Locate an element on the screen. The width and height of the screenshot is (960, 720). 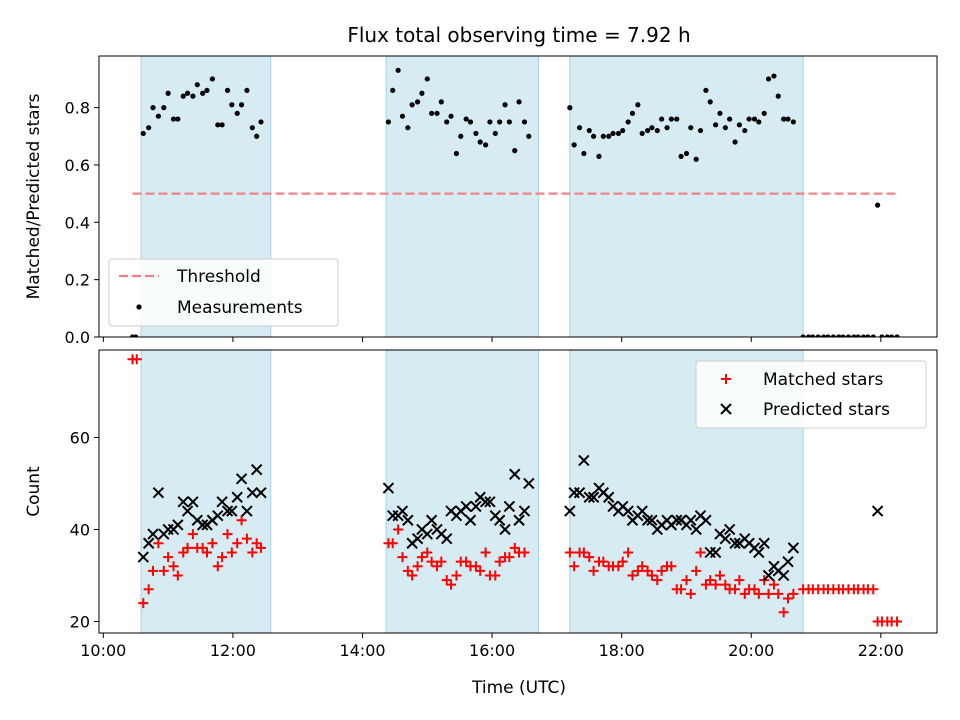
y-tick-label: 40 is located at coordinates (80, 529).